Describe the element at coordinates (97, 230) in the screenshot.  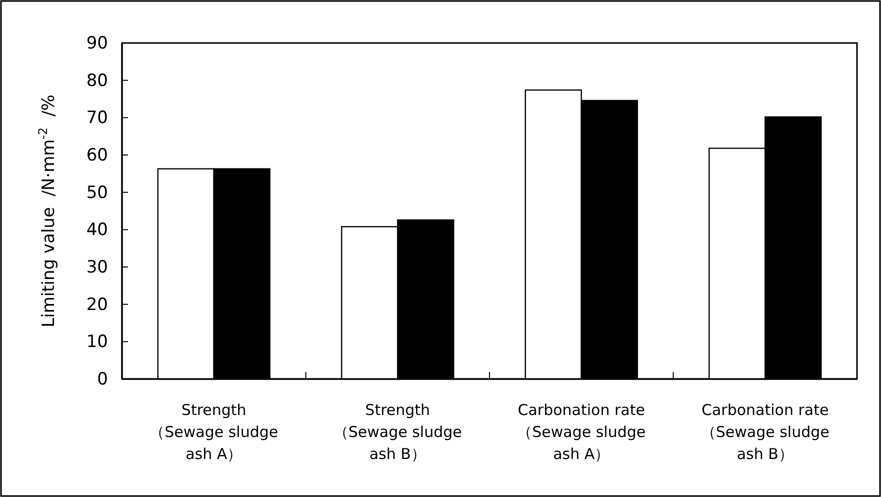
I see `y-tick-label: 40` at that location.